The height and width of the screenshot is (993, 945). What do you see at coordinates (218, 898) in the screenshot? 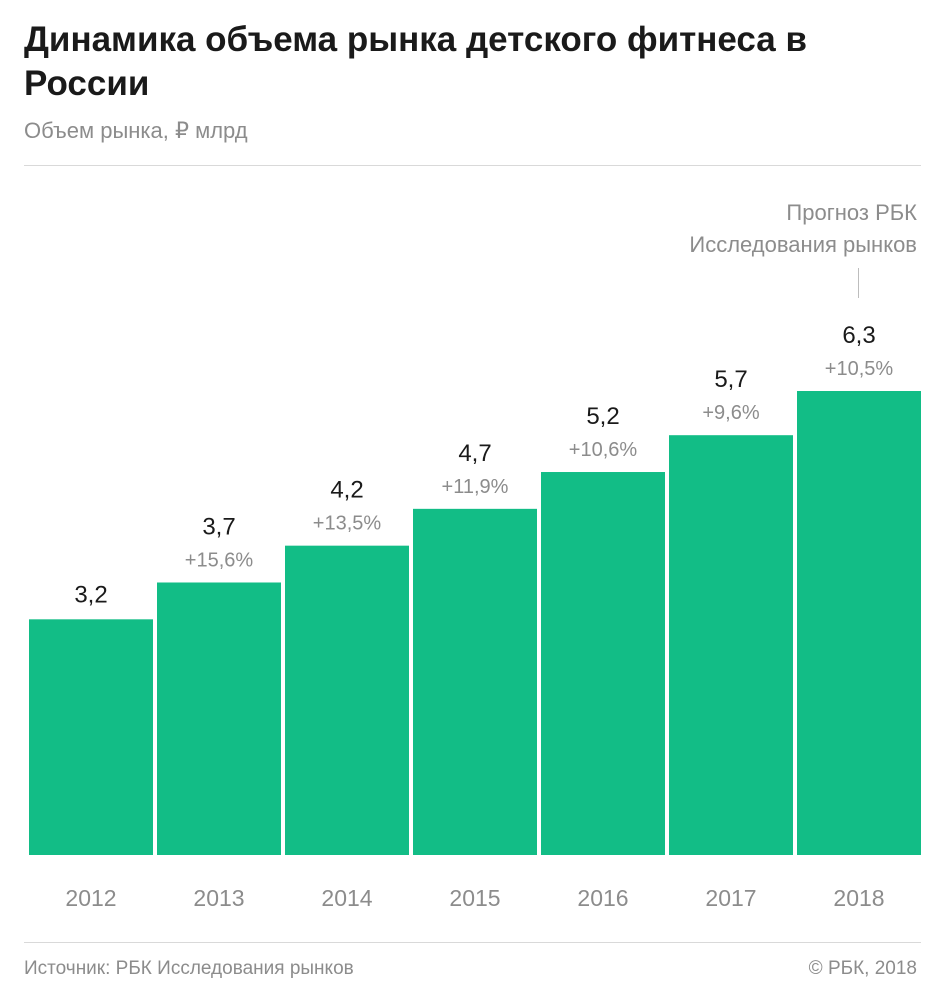
I see `x-tick-2013: 2013` at bounding box center [218, 898].